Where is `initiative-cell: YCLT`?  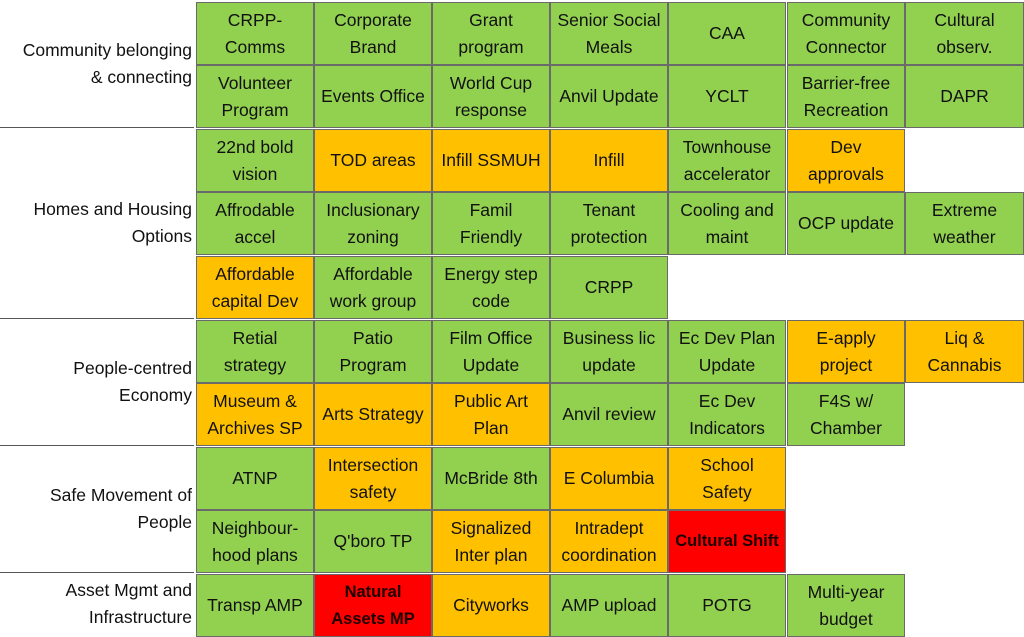 initiative-cell: YCLT is located at coordinates (727, 96).